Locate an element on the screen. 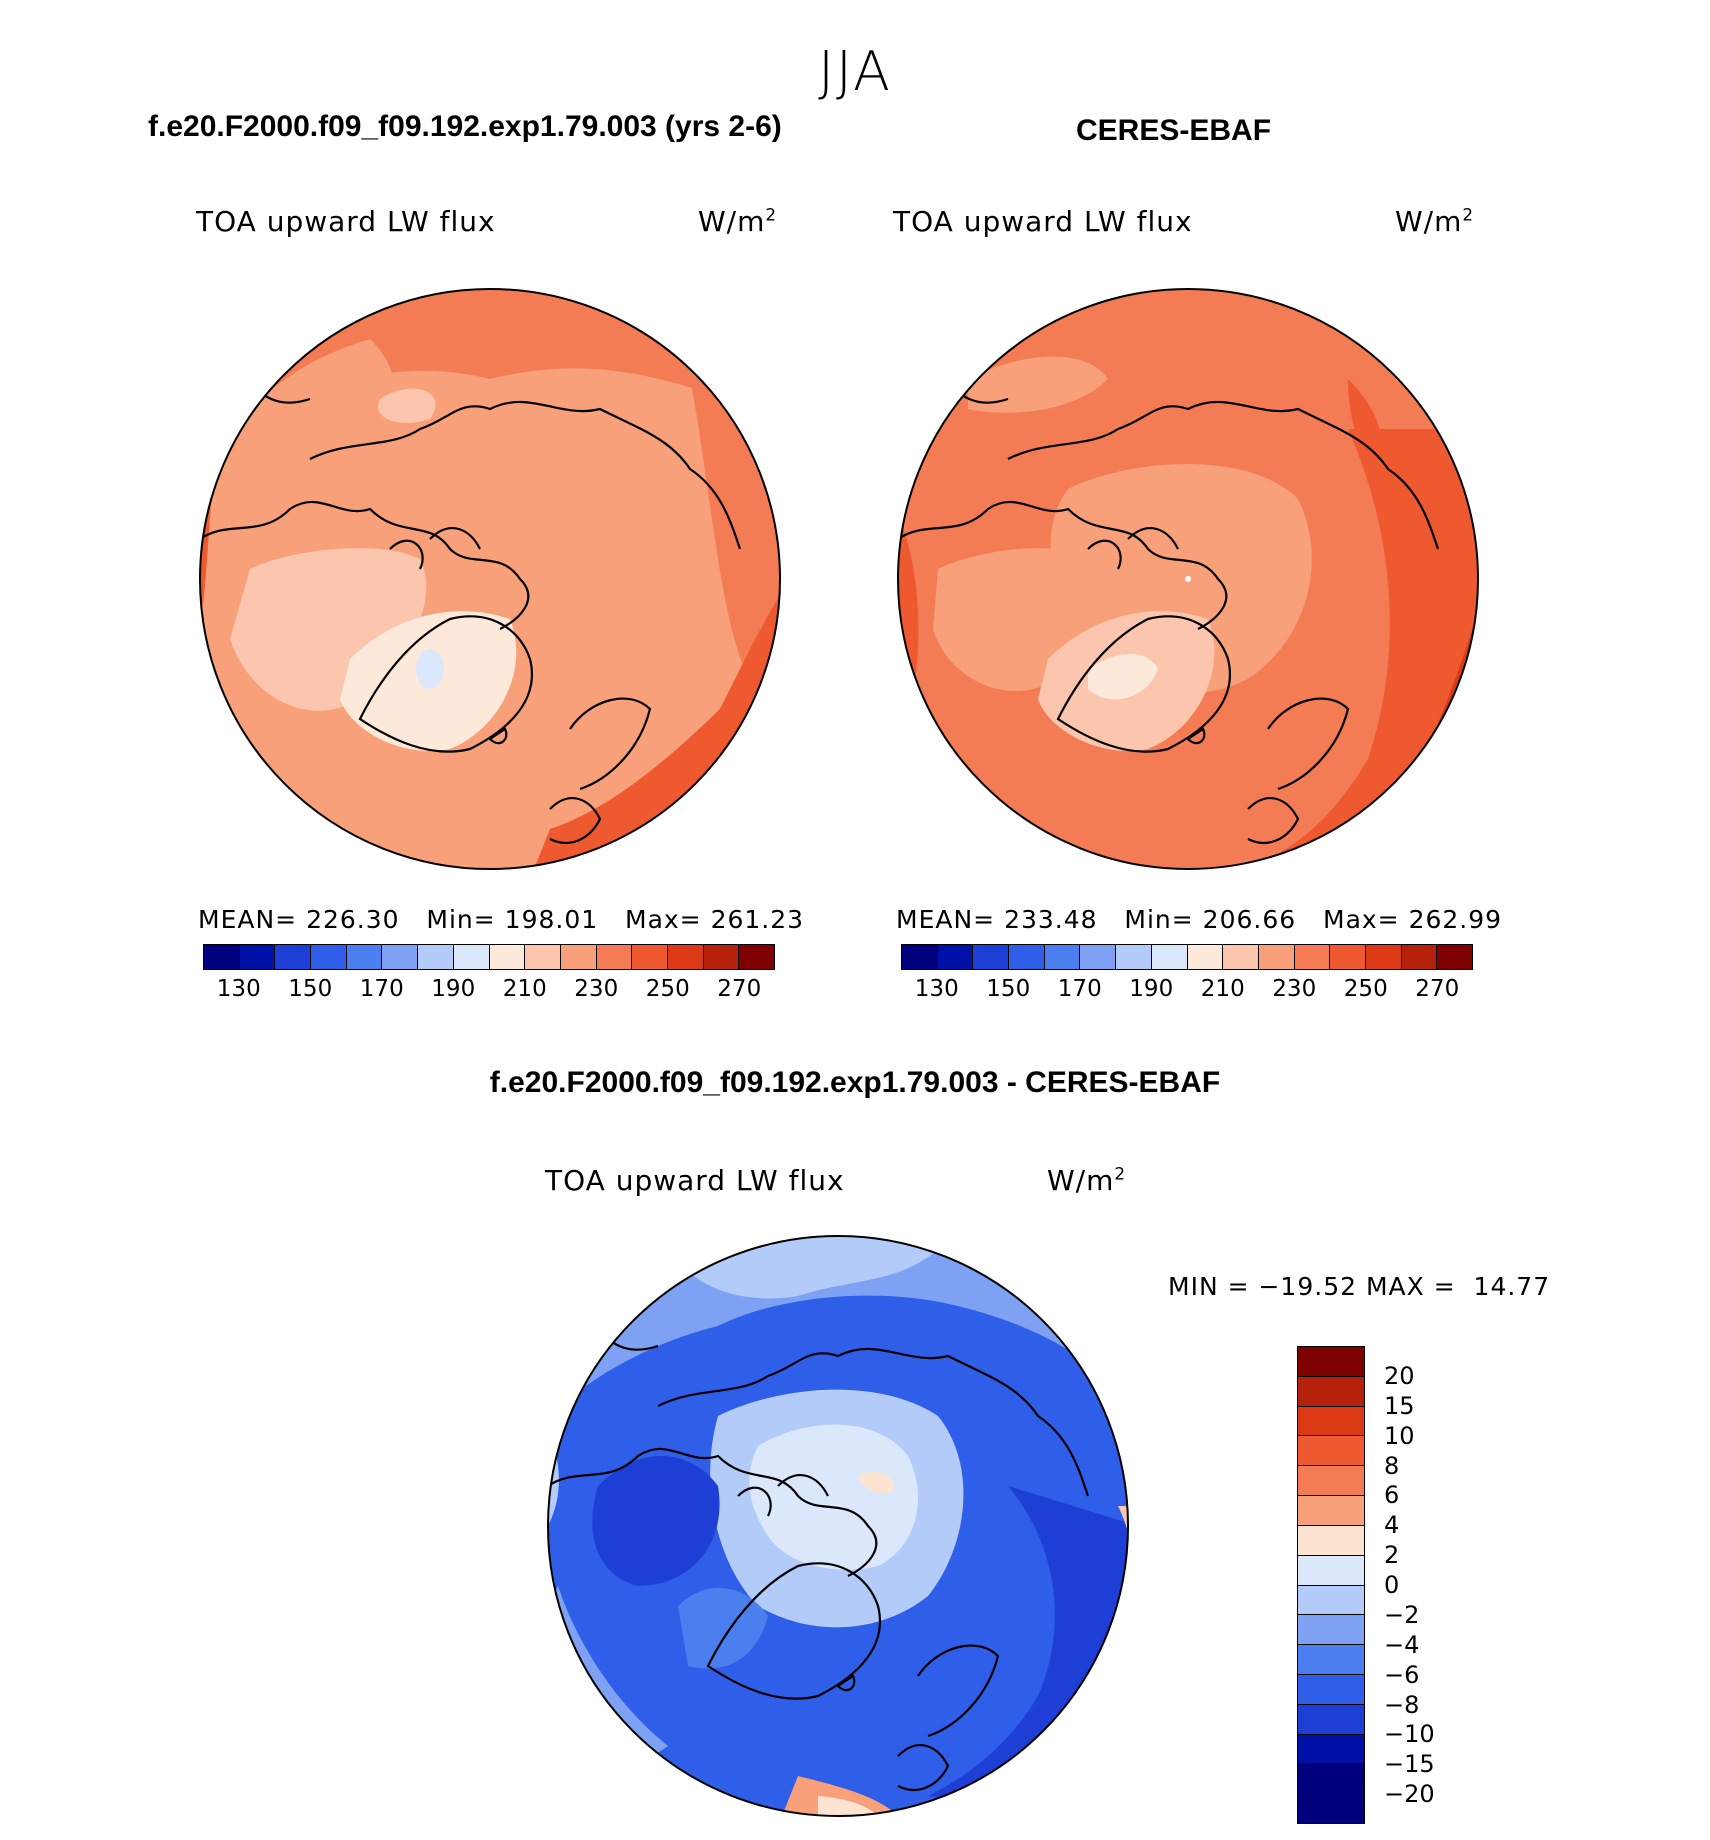 This screenshot has height=1840, width=1710. right-unit-label: W/m2 is located at coordinates (1435, 221).